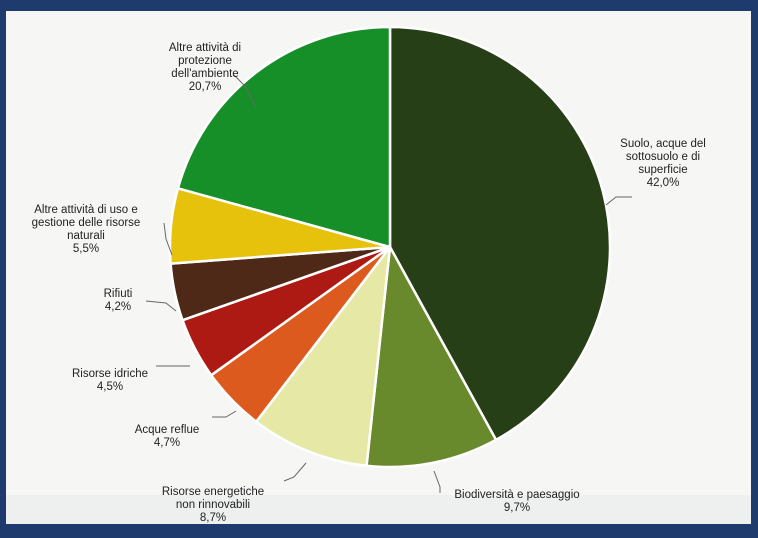  I want to click on label-biodiversita: Biodiversità e paesaggio 9,7%, so click(517, 502).